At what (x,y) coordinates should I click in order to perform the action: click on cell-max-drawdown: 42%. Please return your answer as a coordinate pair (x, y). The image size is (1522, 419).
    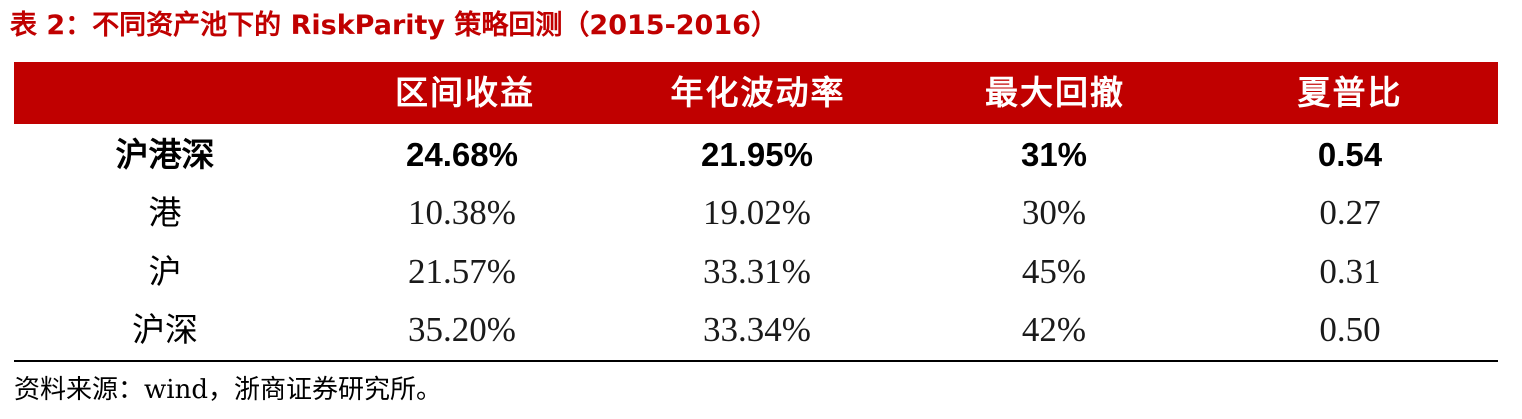
    Looking at the image, I should click on (1054, 329).